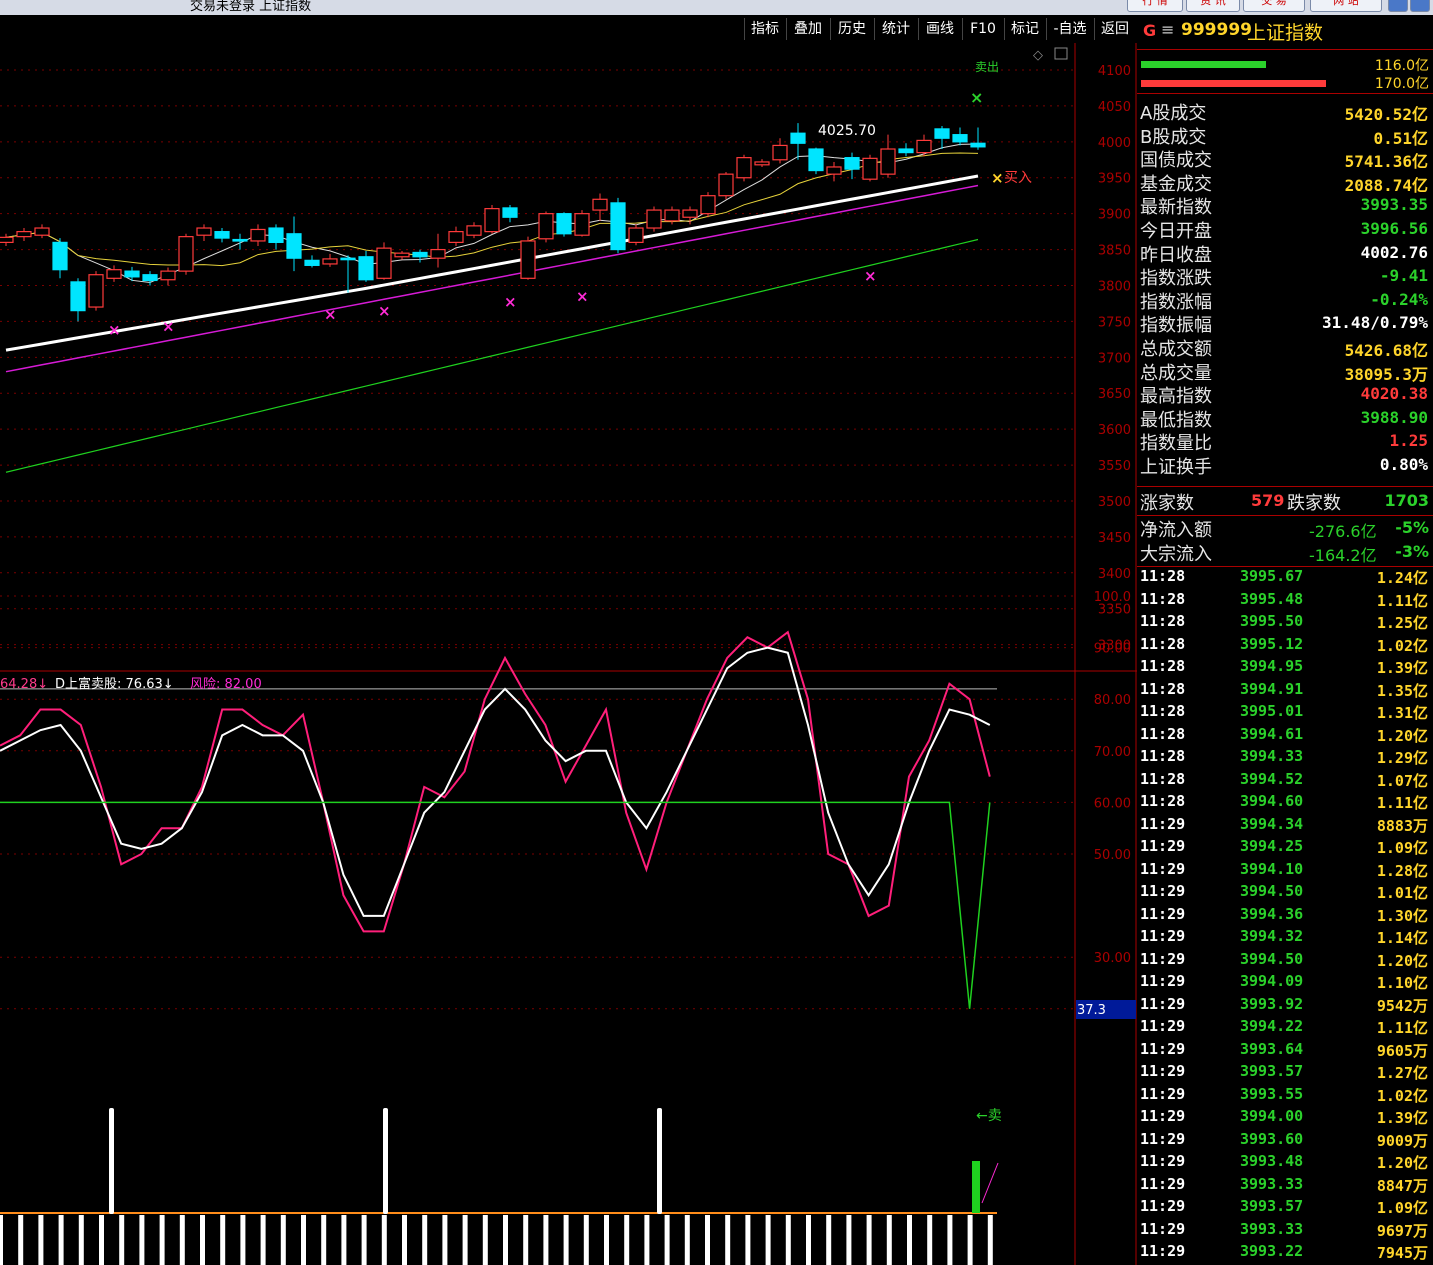 The height and width of the screenshot is (1265, 1433). Describe the element at coordinates (1176, 208) in the screenshot. I see `stat-label: 最新指数` at that location.